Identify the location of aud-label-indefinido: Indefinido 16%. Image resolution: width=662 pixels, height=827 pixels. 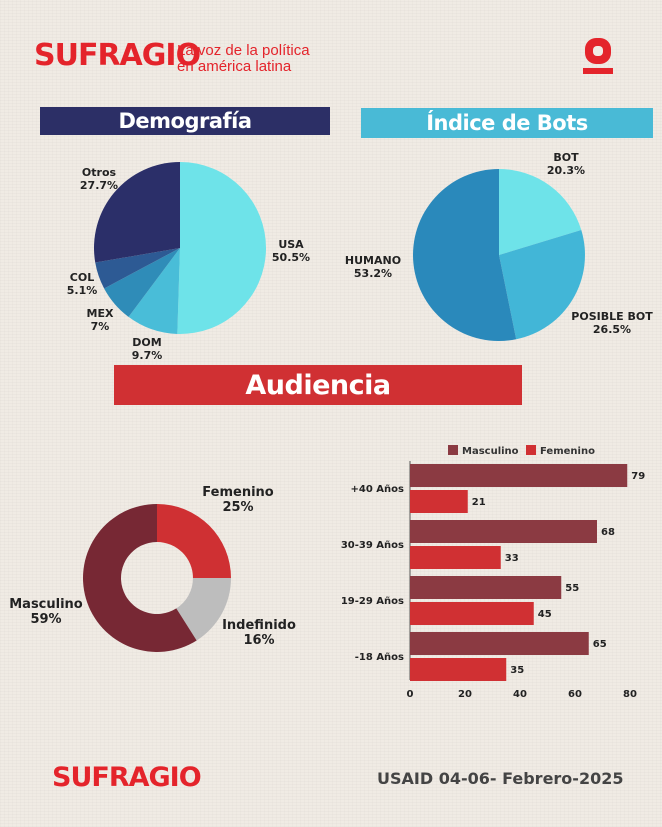
(259, 633).